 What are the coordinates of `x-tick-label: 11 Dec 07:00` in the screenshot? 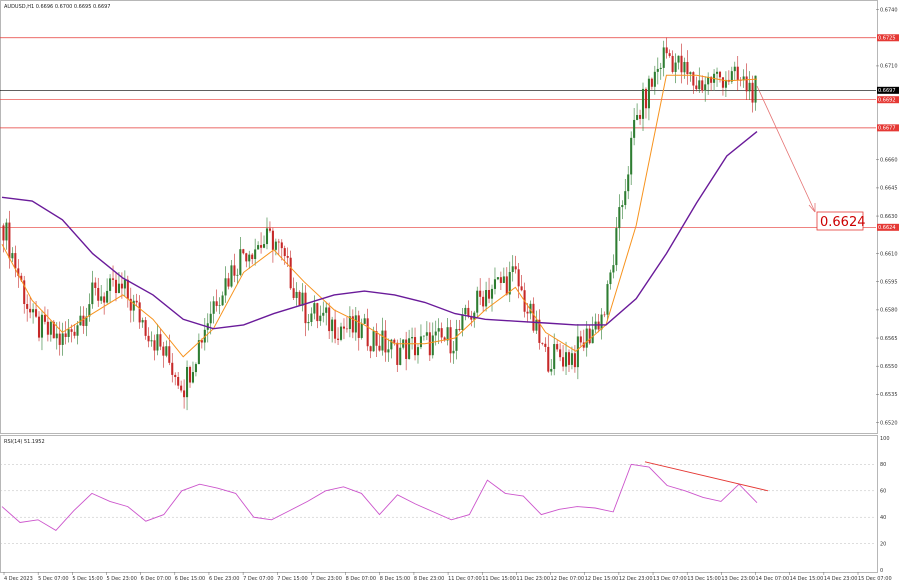 It's located at (465, 579).